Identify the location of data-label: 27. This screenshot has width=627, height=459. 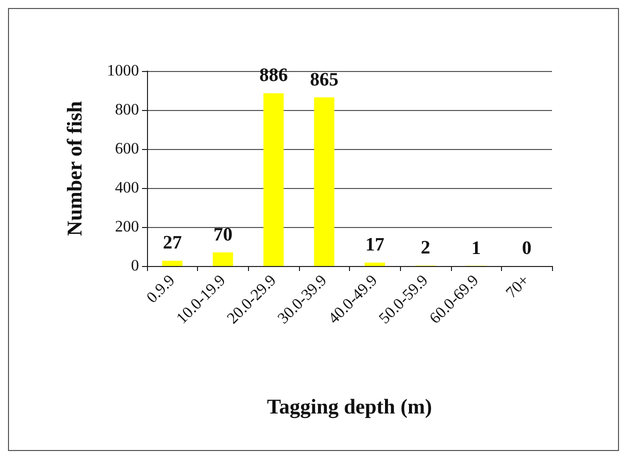
(172, 243).